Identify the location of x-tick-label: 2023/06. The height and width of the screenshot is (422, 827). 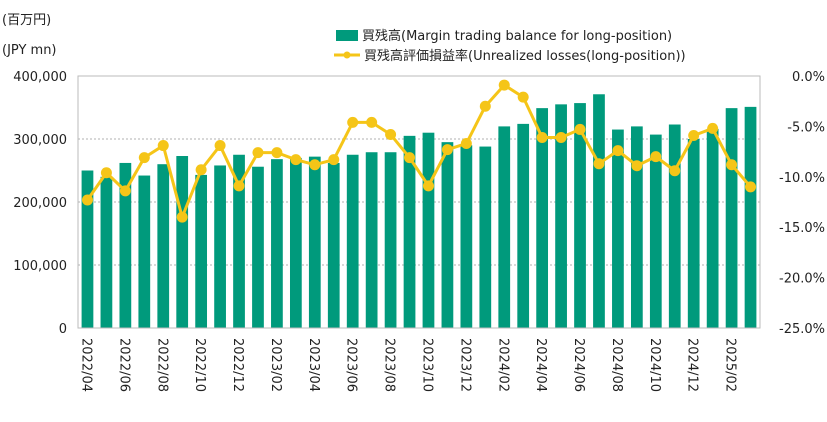
(351, 365).